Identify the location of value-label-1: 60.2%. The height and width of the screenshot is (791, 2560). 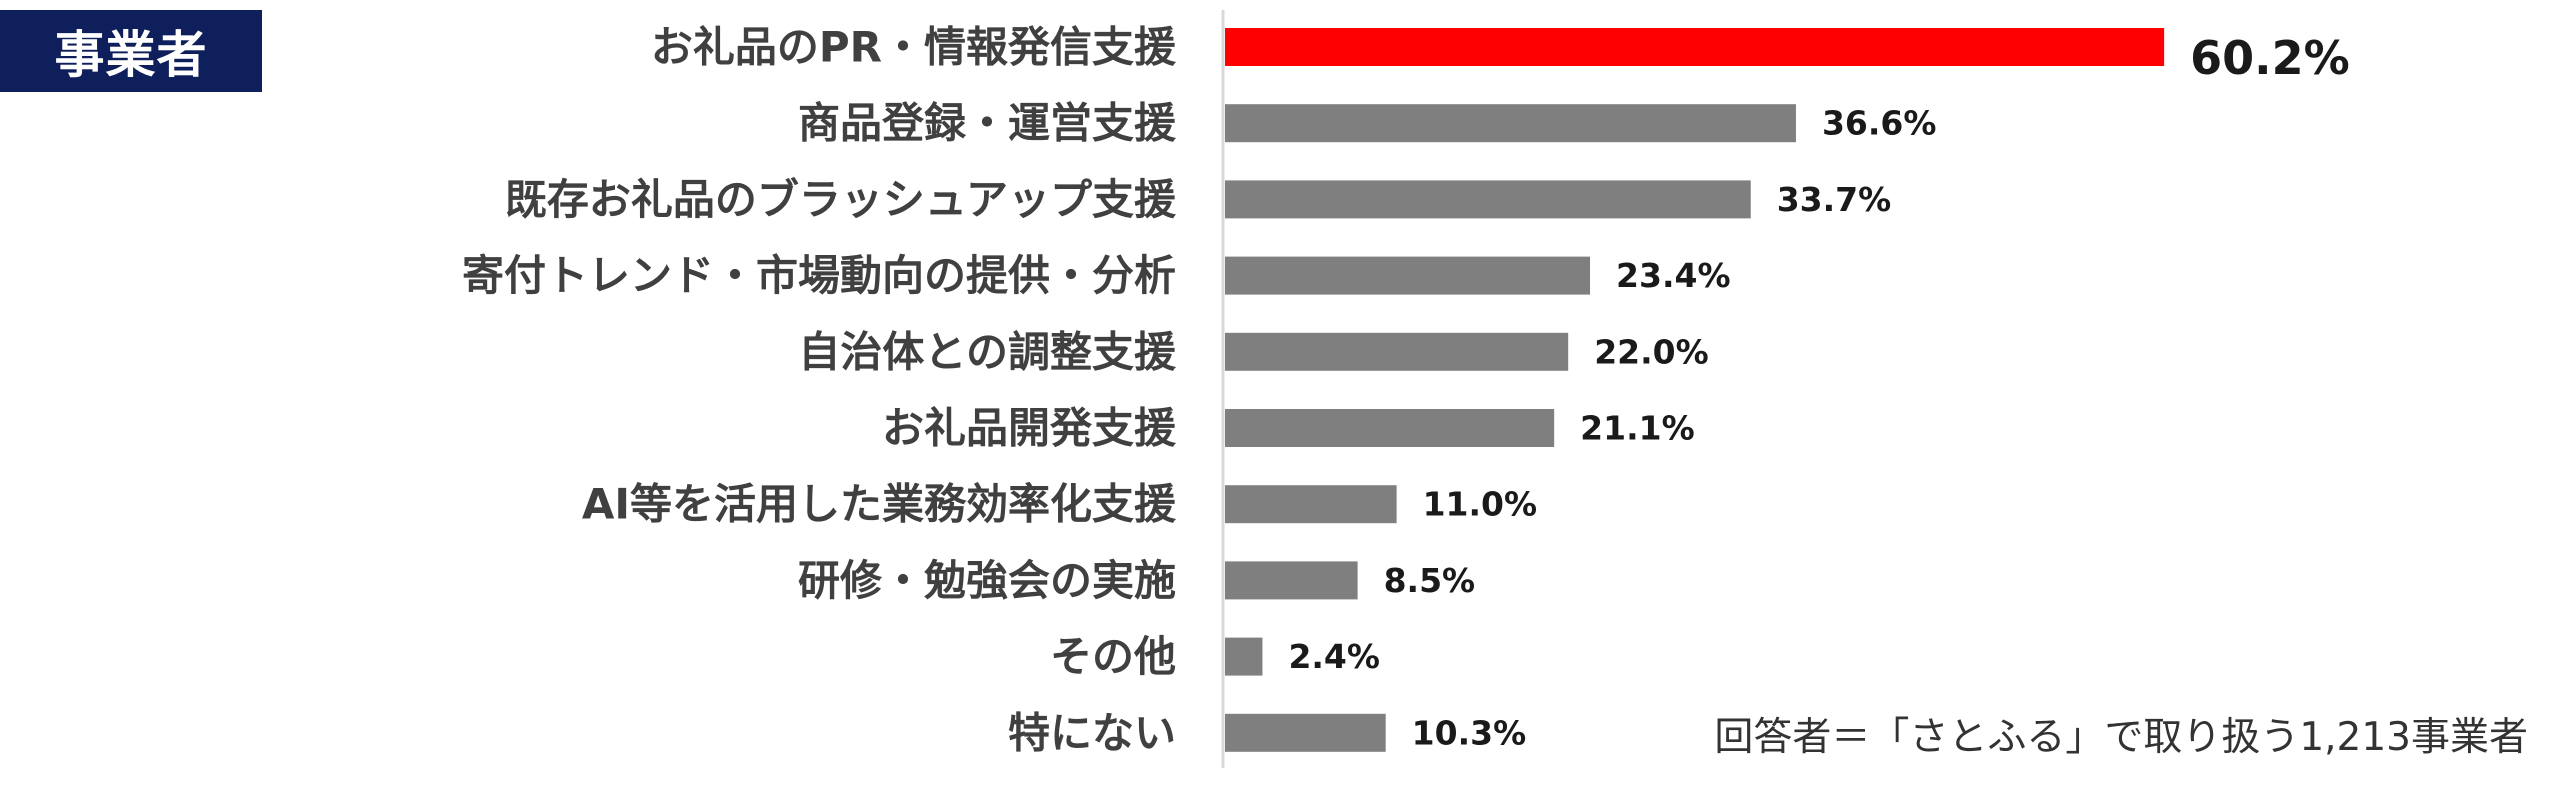
(2270, 58).